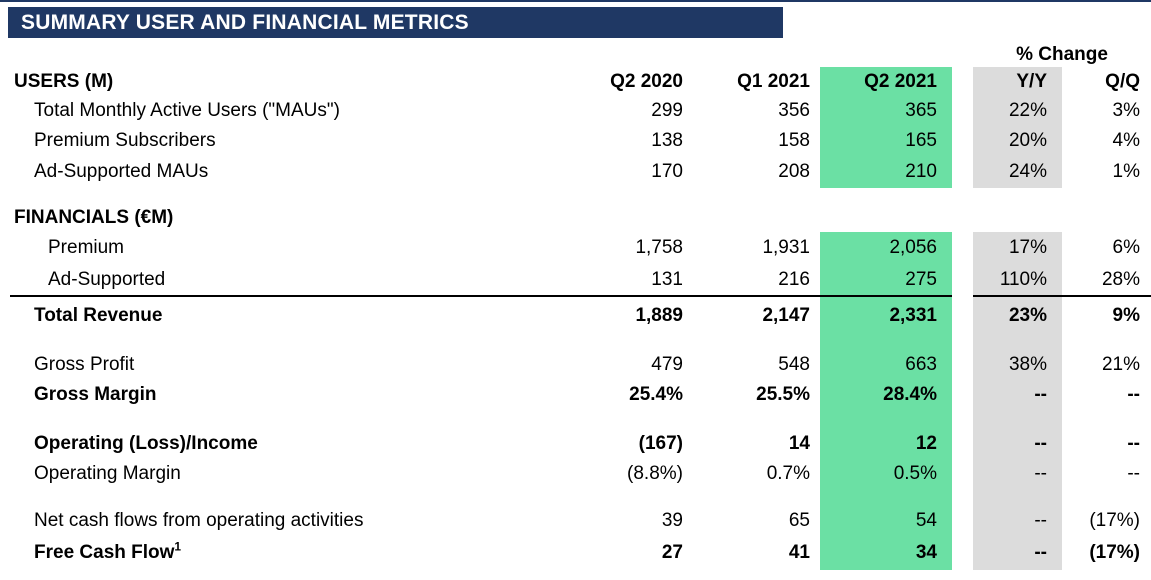 The height and width of the screenshot is (580, 1151). I want to click on value-q1-2021: 548, so click(794, 364).